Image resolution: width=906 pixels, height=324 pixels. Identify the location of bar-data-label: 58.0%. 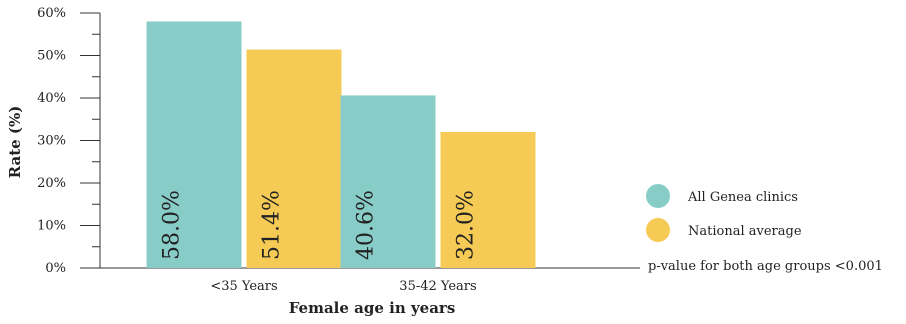
(172, 225).